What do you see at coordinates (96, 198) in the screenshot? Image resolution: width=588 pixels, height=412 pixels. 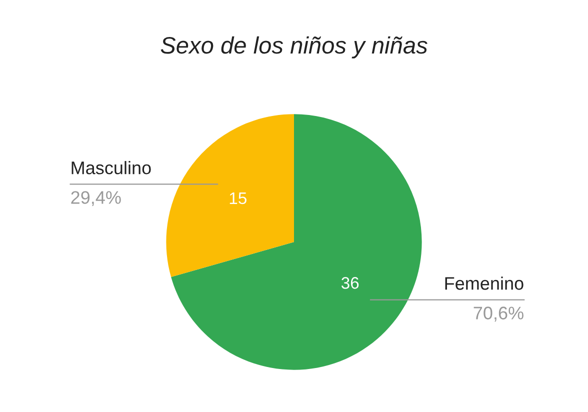 I see `text: 29,4%` at bounding box center [96, 198].